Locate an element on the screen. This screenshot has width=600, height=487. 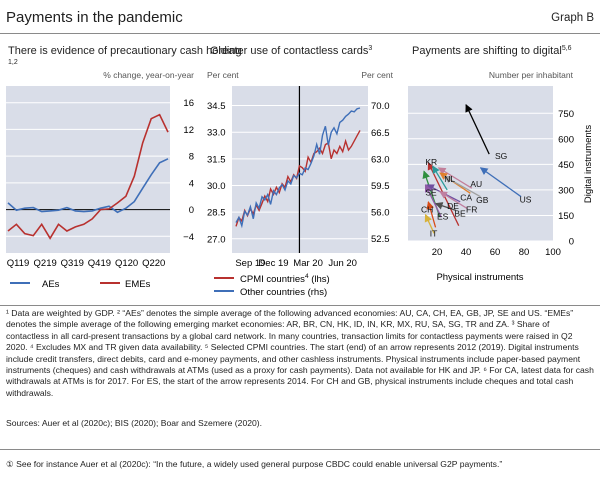
panel3-x-tick-label: 60 is located at coordinates (495, 252).